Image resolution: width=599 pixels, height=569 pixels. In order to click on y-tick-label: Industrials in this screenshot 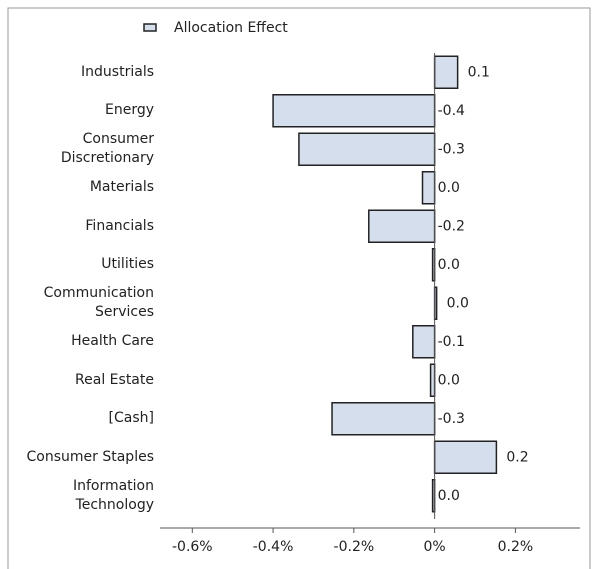, I will do `click(117, 71)`.